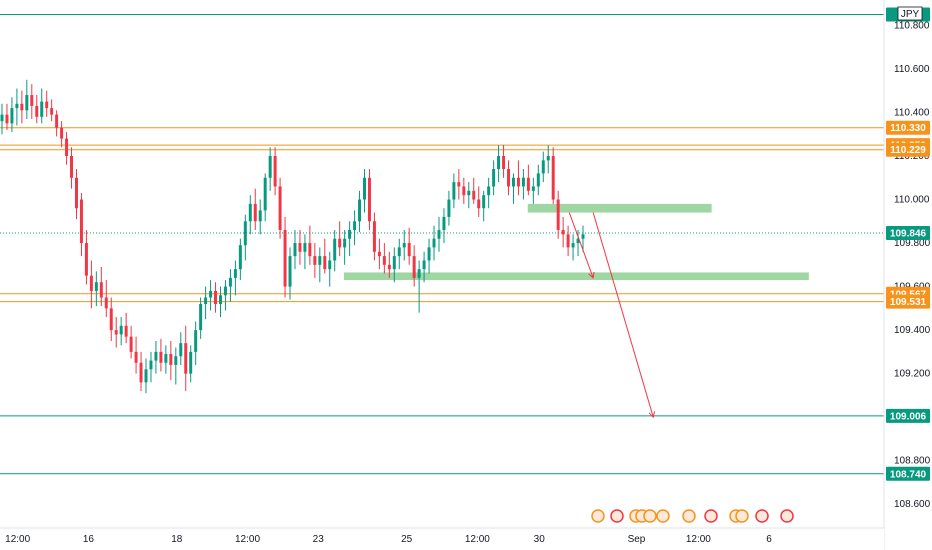 Image resolution: width=932 pixels, height=550 pixels. I want to click on price-badge: 110.330, so click(908, 127).